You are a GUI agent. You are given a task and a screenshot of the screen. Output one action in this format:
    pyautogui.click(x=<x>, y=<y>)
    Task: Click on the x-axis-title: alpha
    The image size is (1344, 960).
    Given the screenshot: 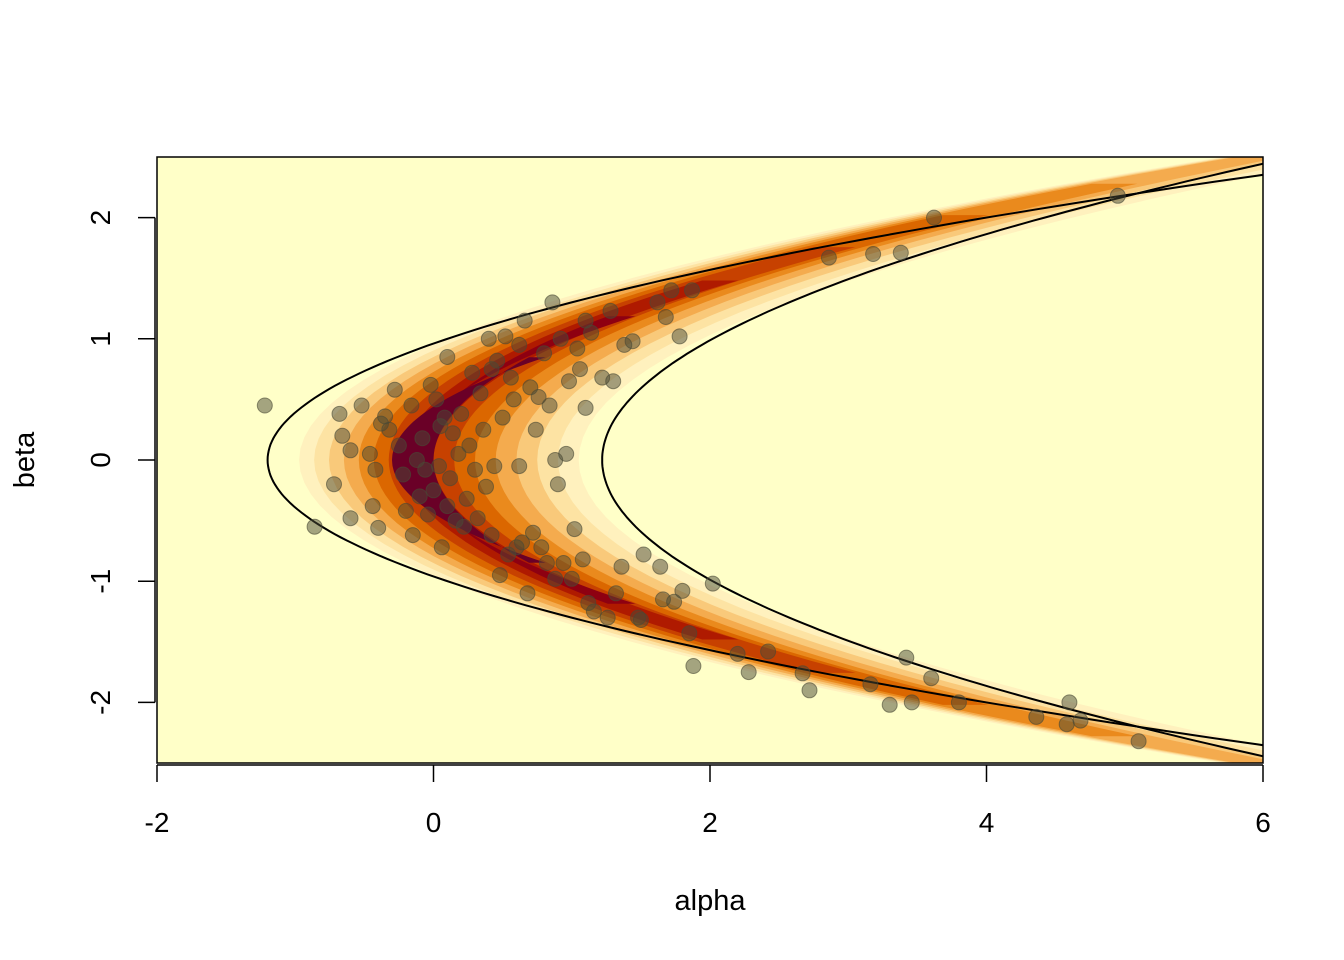 What is the action you would take?
    pyautogui.click(x=711, y=901)
    